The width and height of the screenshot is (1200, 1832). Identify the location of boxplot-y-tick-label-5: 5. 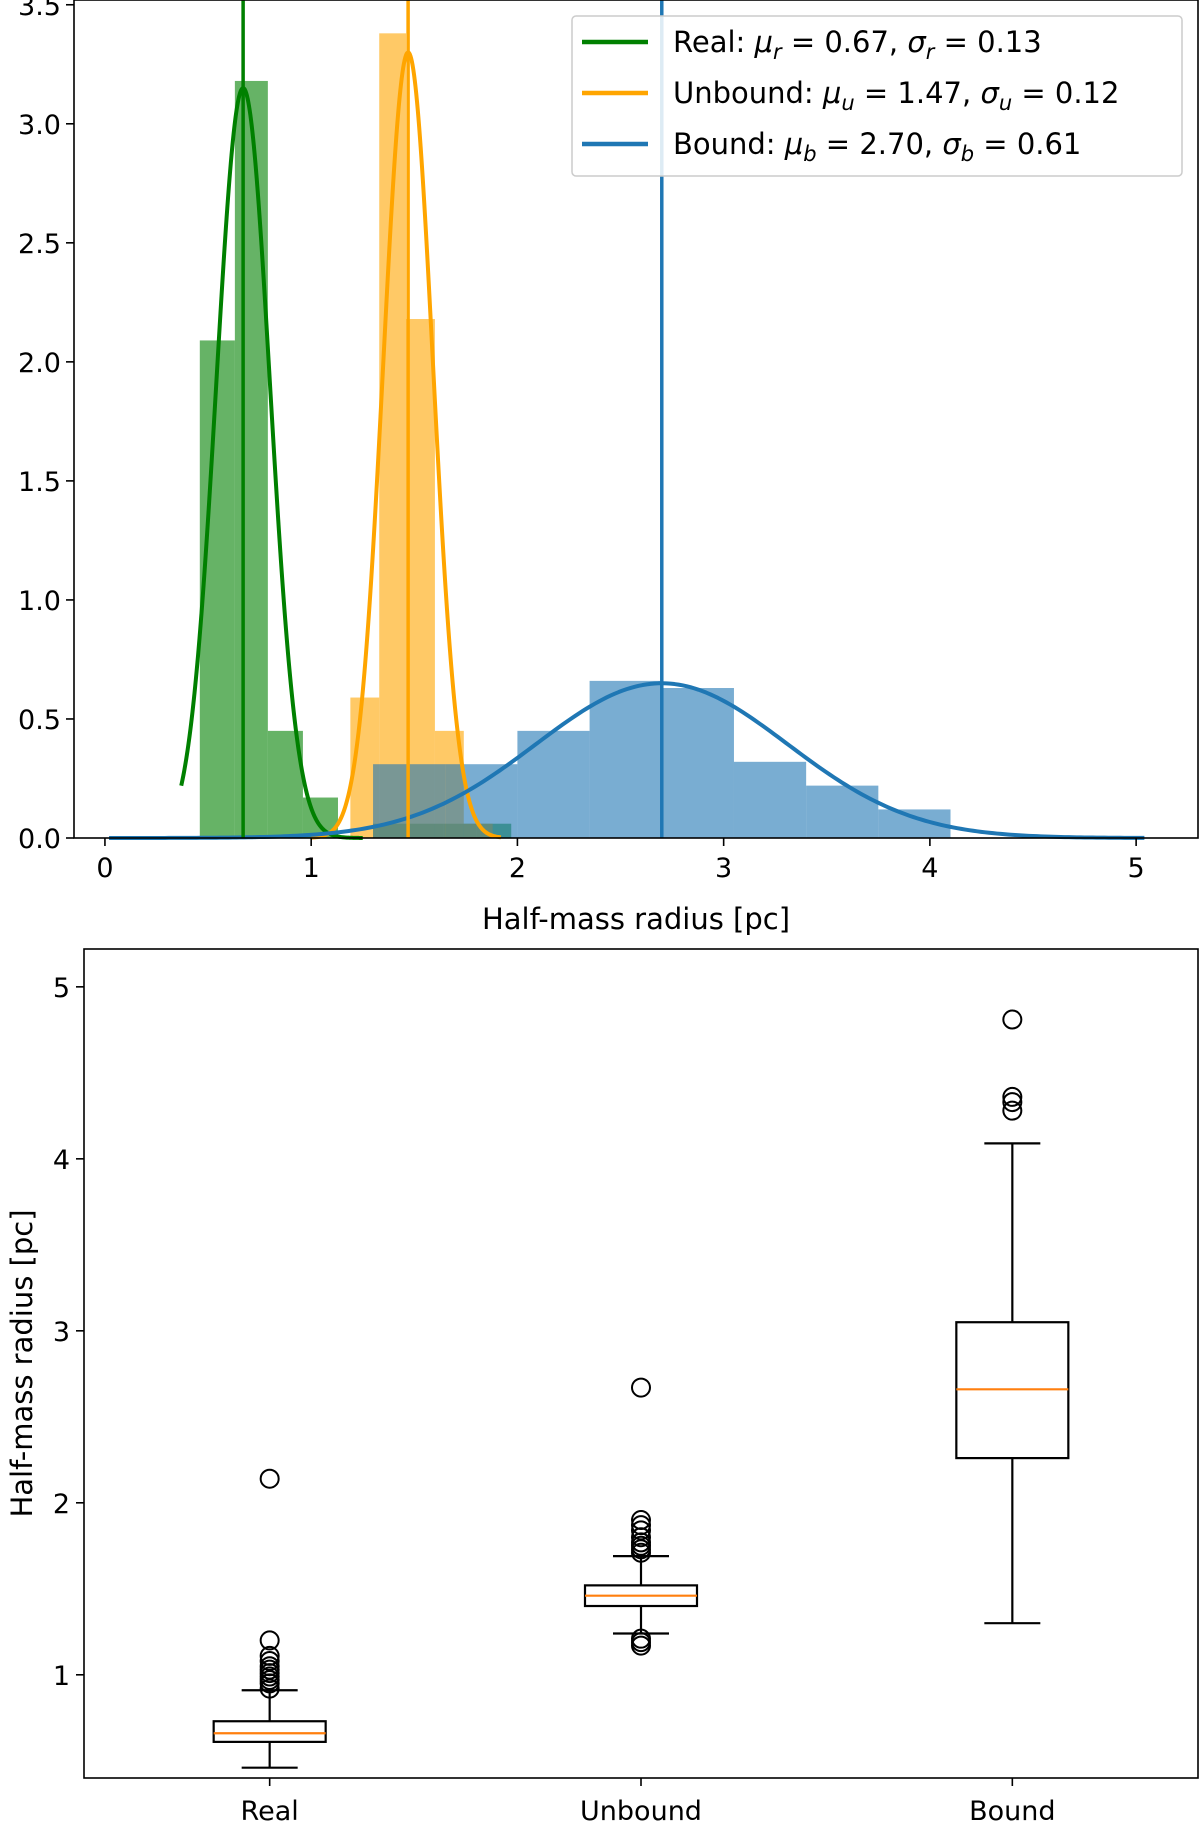
(61, 988).